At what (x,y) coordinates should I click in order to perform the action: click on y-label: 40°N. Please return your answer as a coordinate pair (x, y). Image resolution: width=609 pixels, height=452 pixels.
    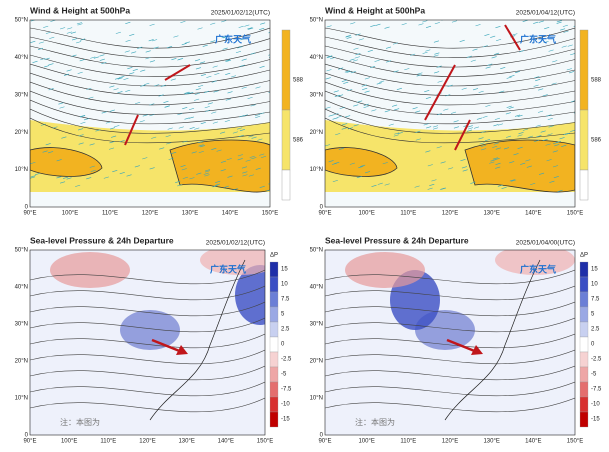
    Looking at the image, I should click on (316, 58).